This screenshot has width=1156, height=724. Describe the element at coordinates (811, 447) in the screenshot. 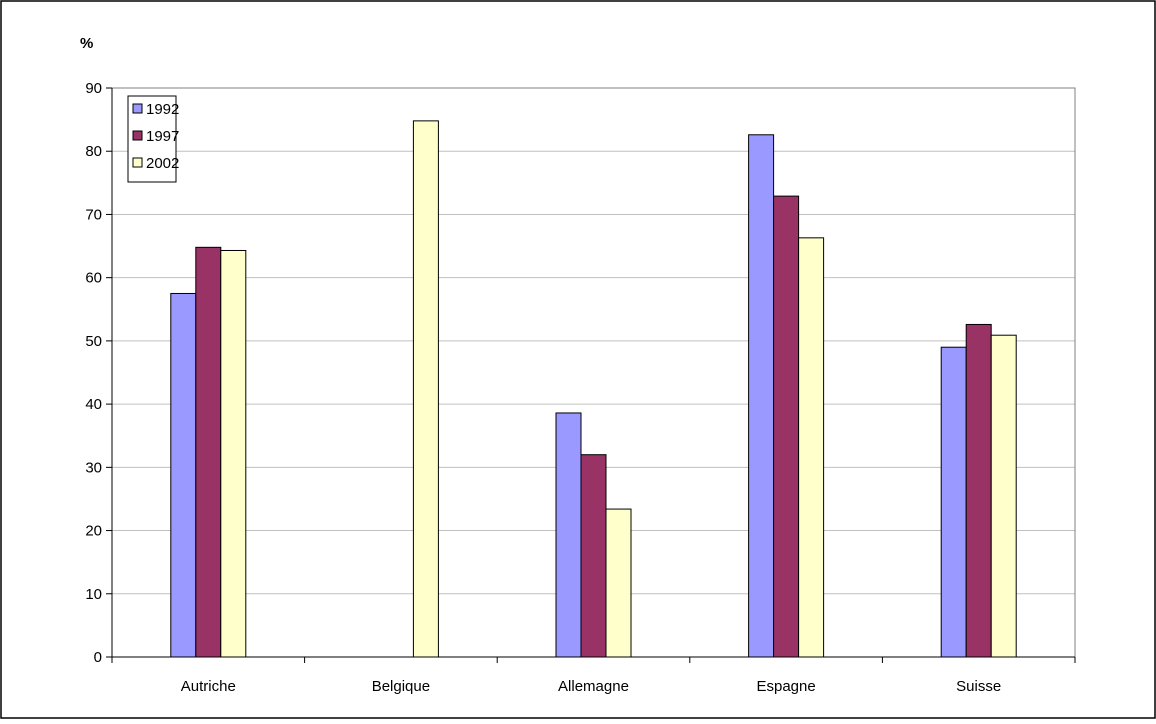

I see `bar-2002-espagne` at that location.